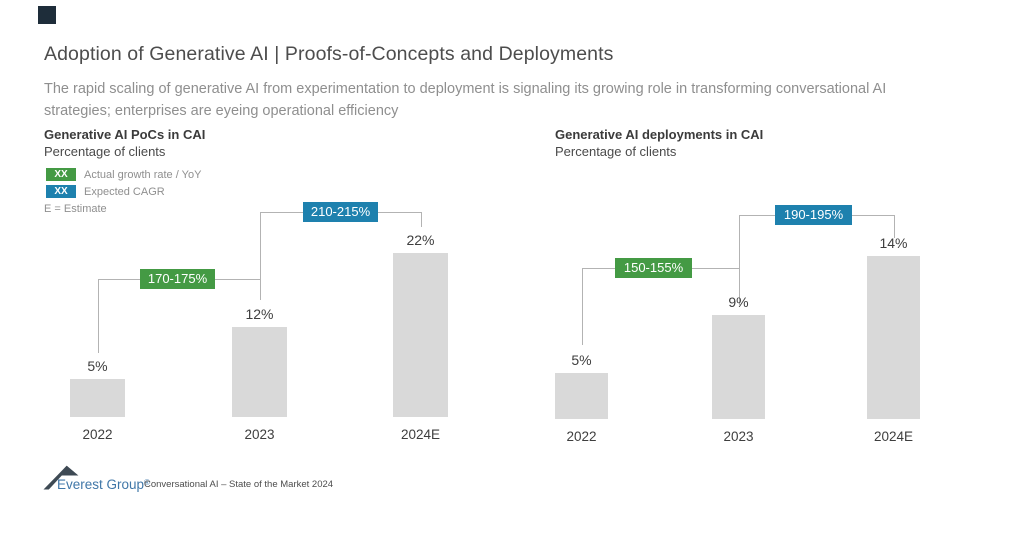 Image resolution: width=1022 pixels, height=535 pixels. What do you see at coordinates (739, 260) in the screenshot?
I see `bracket-line-deployments-v-mid` at bounding box center [739, 260].